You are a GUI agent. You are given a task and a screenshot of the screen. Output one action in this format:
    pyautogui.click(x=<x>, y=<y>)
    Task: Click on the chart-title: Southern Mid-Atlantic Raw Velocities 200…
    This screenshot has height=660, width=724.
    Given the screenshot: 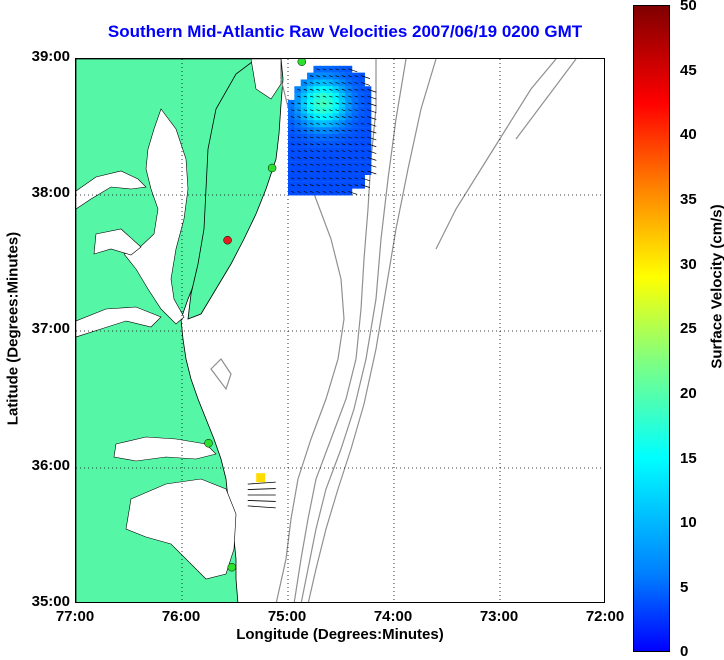 What is the action you would take?
    pyautogui.click(x=345, y=32)
    